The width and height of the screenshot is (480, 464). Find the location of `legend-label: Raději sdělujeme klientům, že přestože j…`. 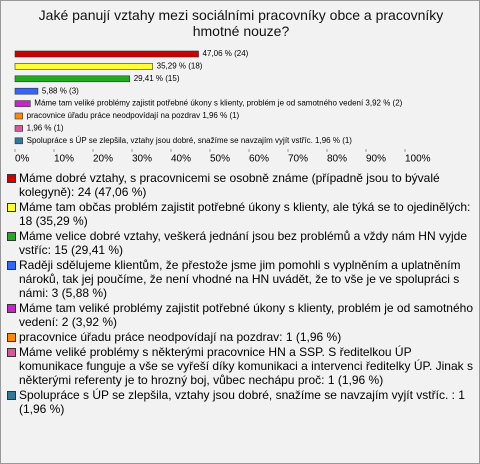

legend-label: Raději sdělujeme klientům, že přestože j… is located at coordinates (240, 279).